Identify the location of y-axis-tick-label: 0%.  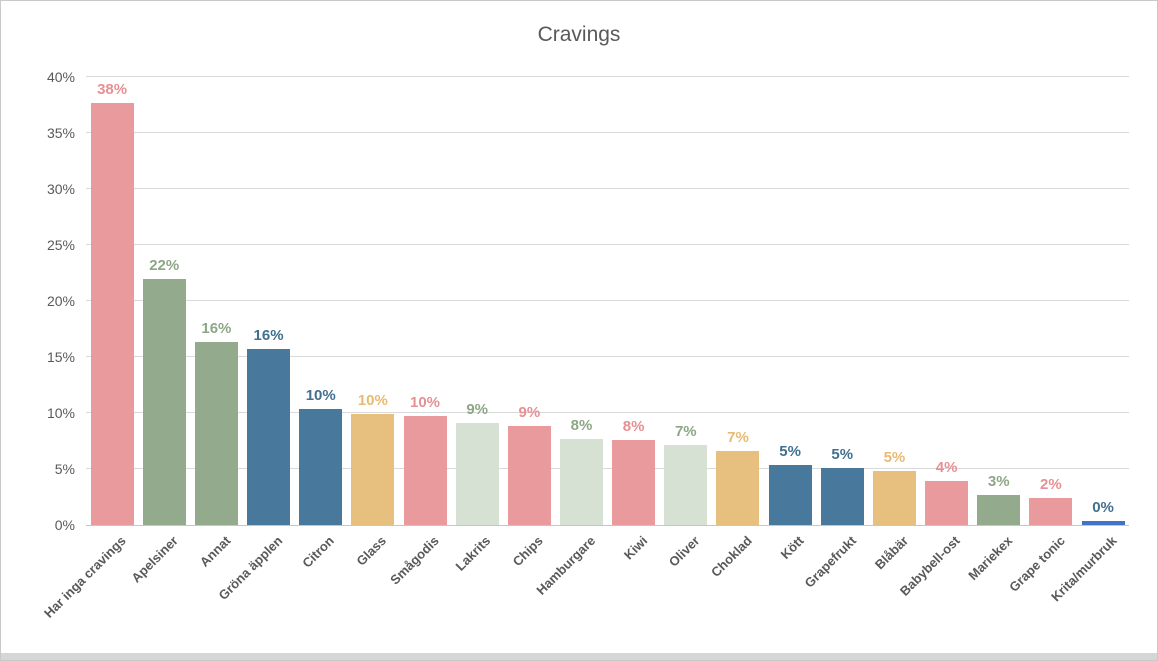
(64, 525).